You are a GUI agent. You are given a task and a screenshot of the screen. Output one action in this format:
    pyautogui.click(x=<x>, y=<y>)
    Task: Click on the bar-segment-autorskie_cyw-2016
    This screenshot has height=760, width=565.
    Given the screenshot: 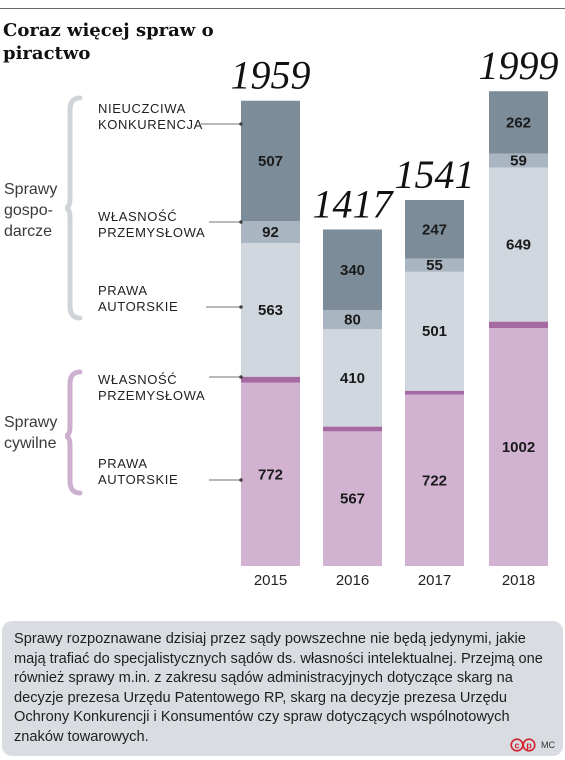 What is the action you would take?
    pyautogui.click(x=352, y=498)
    